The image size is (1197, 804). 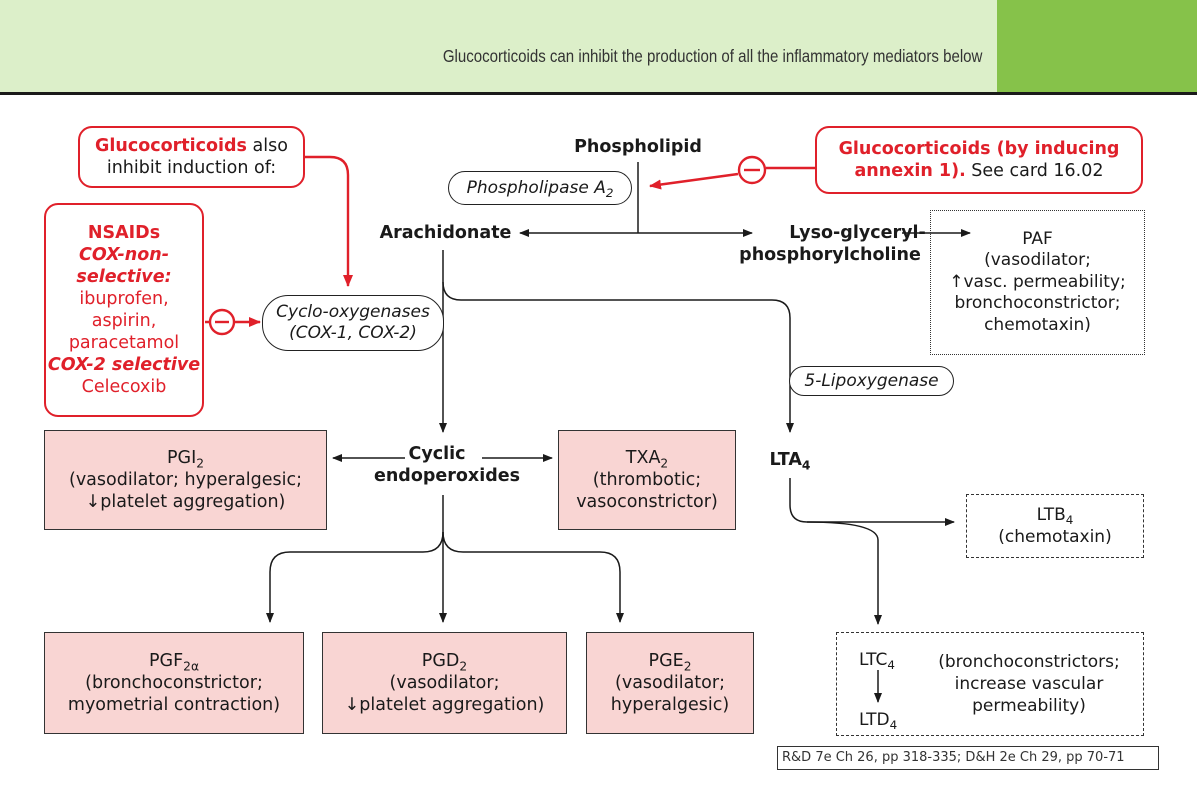 I want to click on nsaids-title: NSAIDs, so click(x=124, y=233).